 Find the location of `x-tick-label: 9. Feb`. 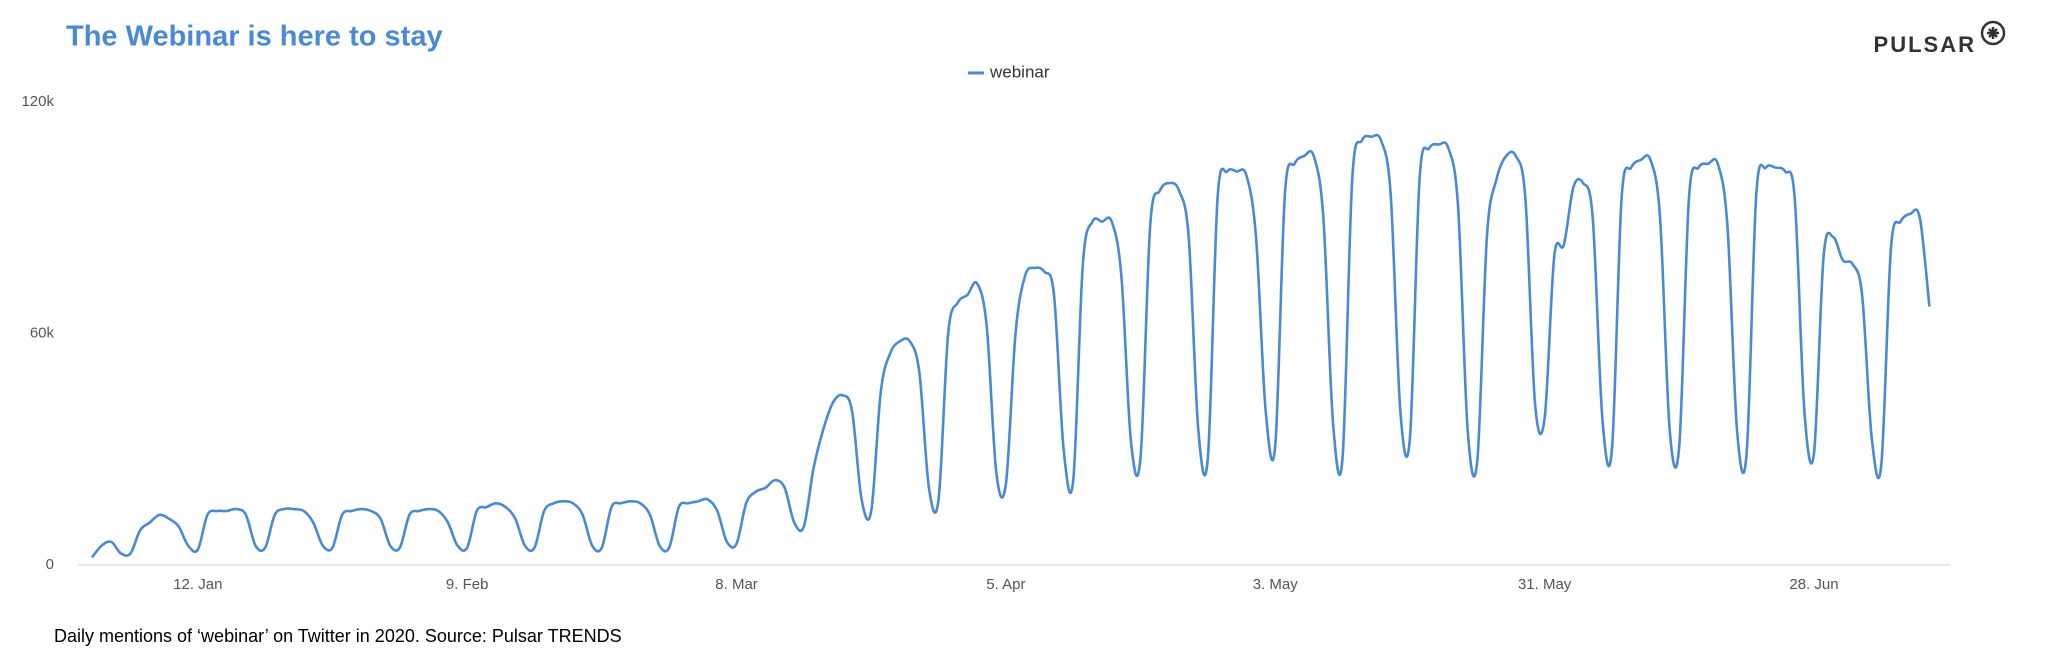

x-tick-label: 9. Feb is located at coordinates (467, 584).